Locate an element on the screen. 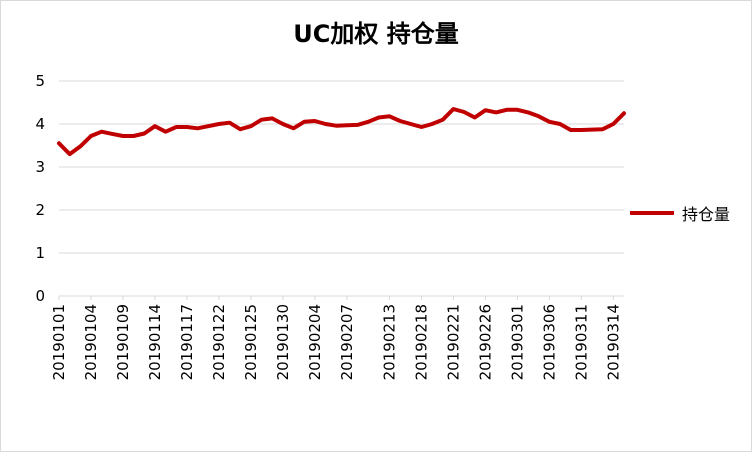 The image size is (752, 452). legend: 持仓量 is located at coordinates (680, 213).